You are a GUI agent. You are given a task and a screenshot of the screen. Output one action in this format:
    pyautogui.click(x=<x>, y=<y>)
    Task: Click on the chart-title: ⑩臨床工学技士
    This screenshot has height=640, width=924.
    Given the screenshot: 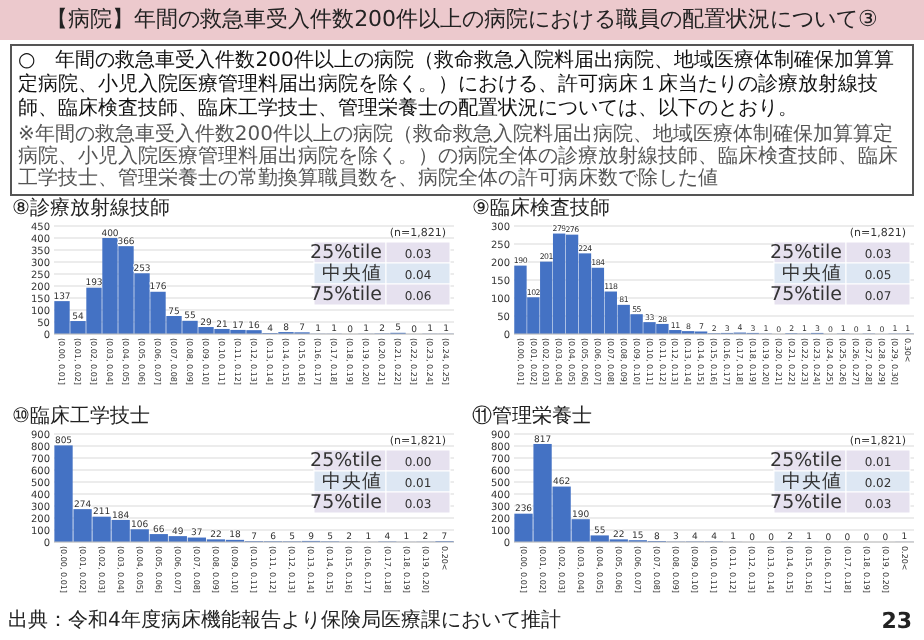 What is the action you would take?
    pyautogui.click(x=81, y=416)
    